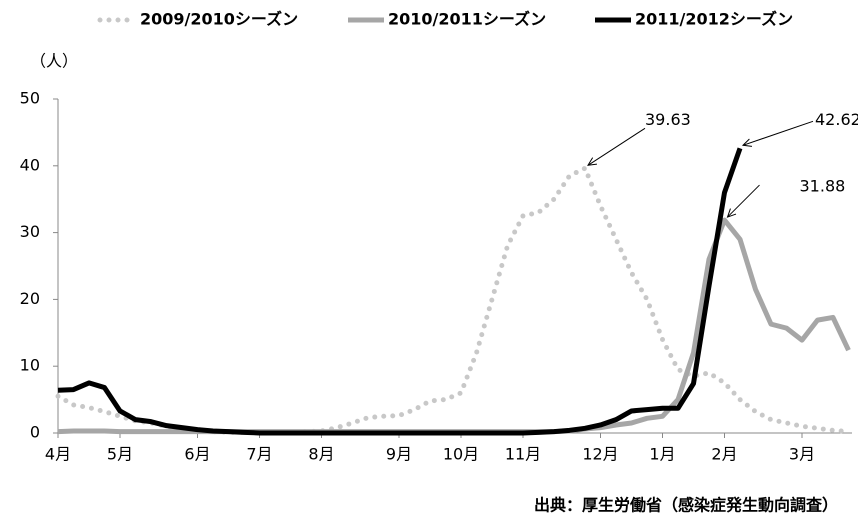 The width and height of the screenshot is (858, 519). Describe the element at coordinates (30, 231) in the screenshot. I see `y-tick-label: 30` at that location.